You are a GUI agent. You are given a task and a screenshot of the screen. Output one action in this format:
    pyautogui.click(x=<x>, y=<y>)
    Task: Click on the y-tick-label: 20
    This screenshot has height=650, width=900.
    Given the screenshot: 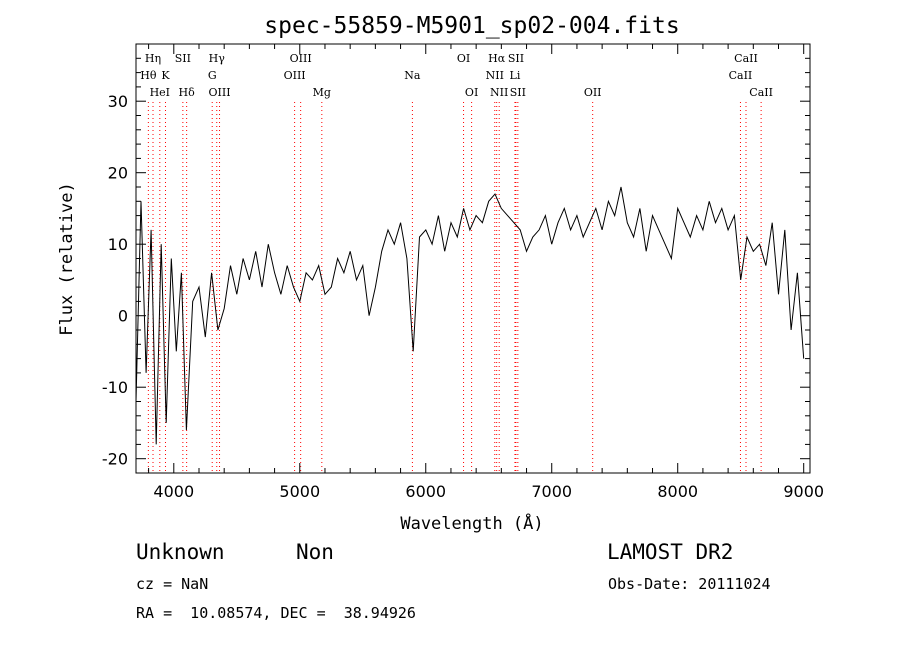 What is the action you would take?
    pyautogui.click(x=118, y=173)
    